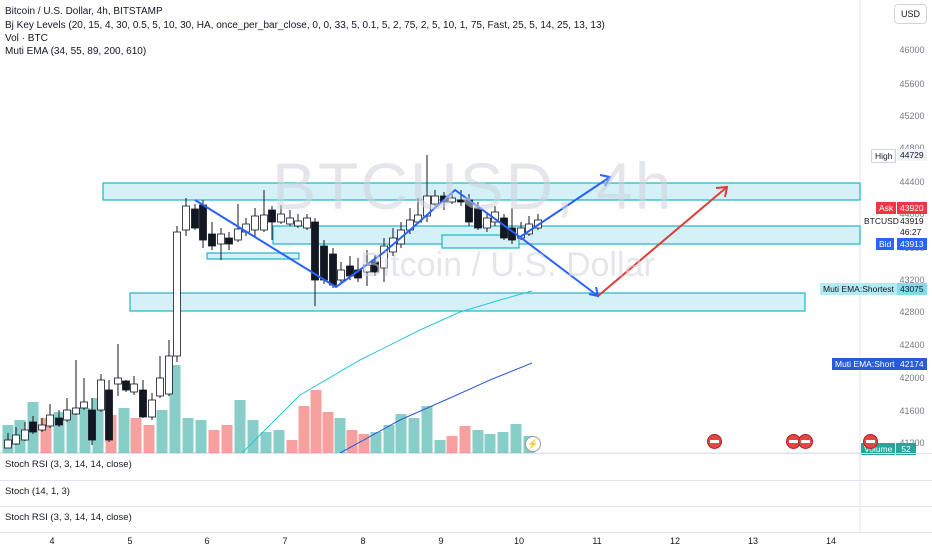 Image resolution: width=932 pixels, height=551 pixels. I want to click on red-up-arrow, so click(662, 241).